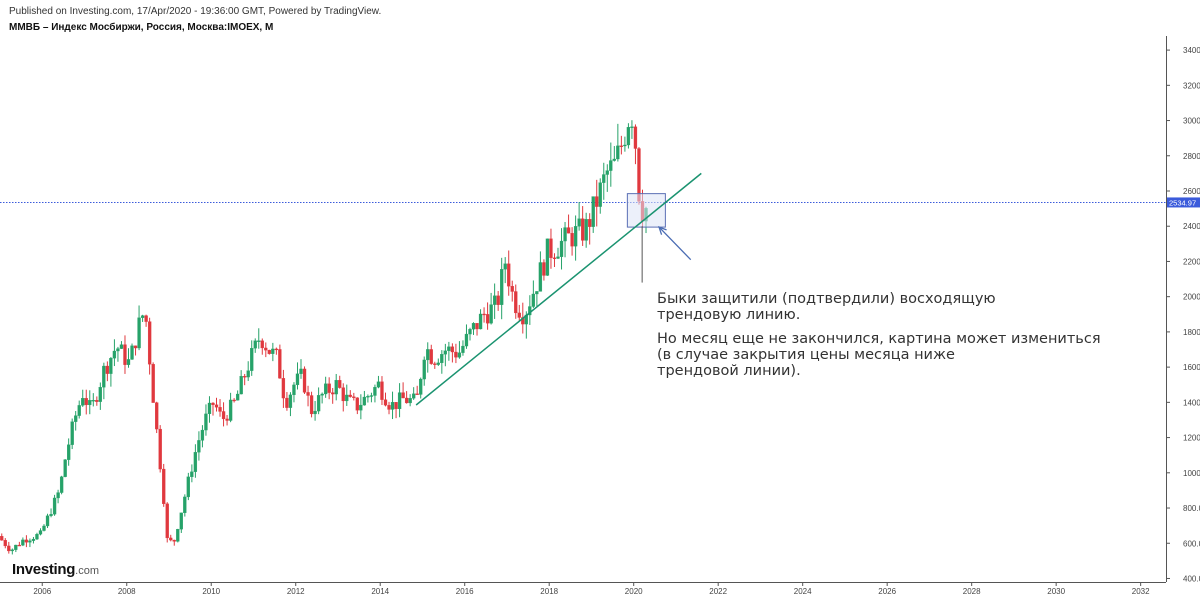 The height and width of the screenshot is (599, 1200). I want to click on y-tick-label: 1800.00, so click(1191, 332).